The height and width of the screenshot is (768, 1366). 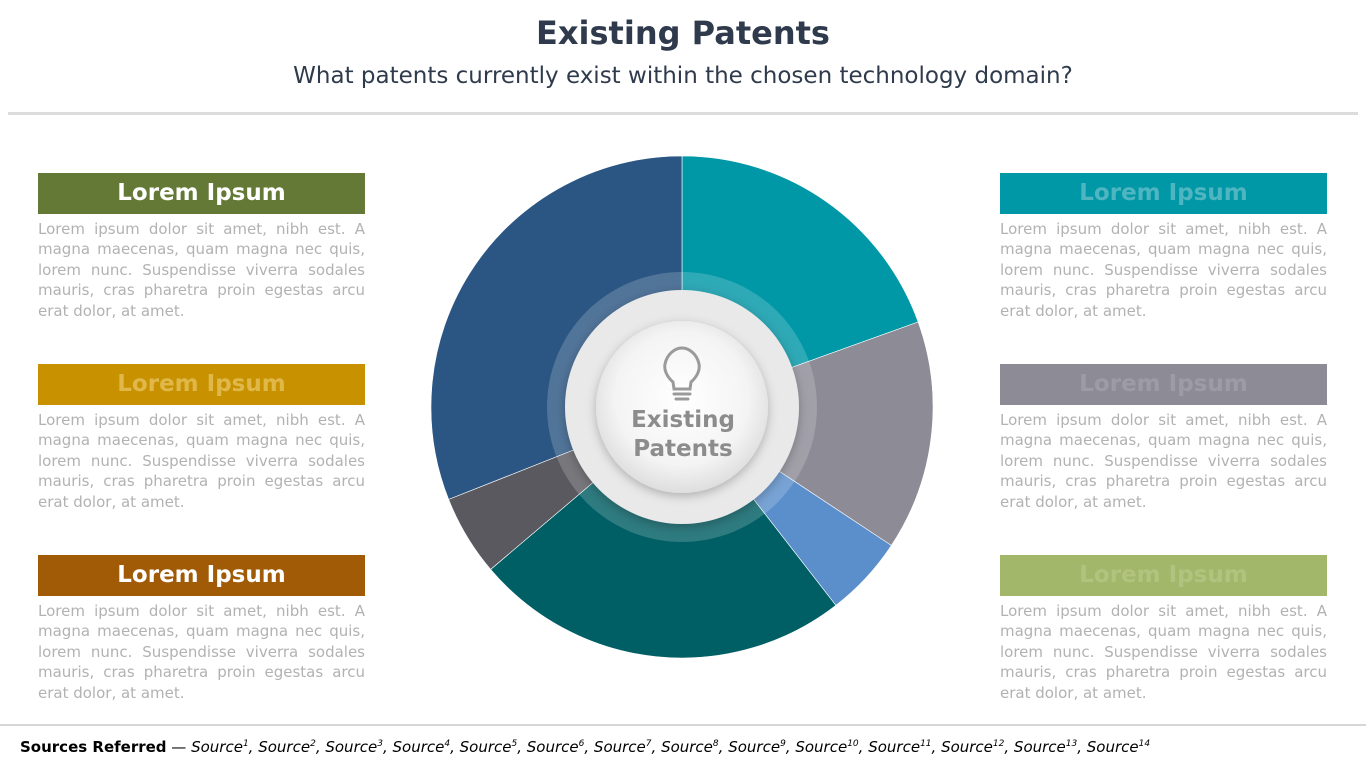 What do you see at coordinates (683, 113) in the screenshot?
I see `header-divider` at bounding box center [683, 113].